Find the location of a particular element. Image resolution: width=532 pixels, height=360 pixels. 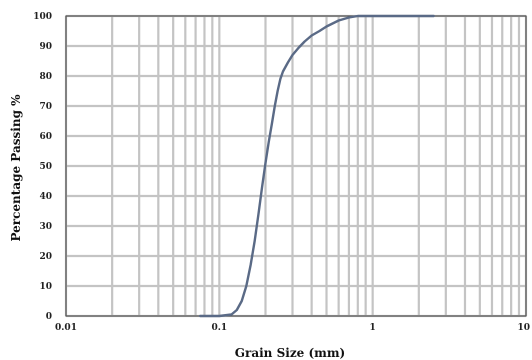

x-tick-label: 1 is located at coordinates (373, 328).